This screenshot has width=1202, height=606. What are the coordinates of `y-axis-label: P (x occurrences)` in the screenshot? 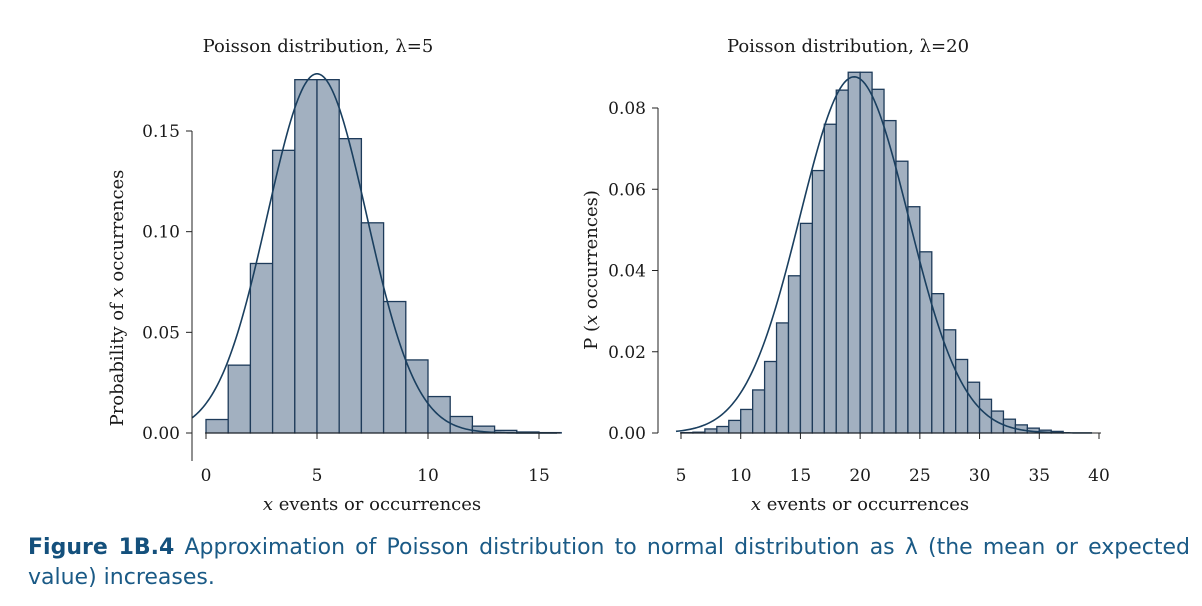 It's located at (591, 270).